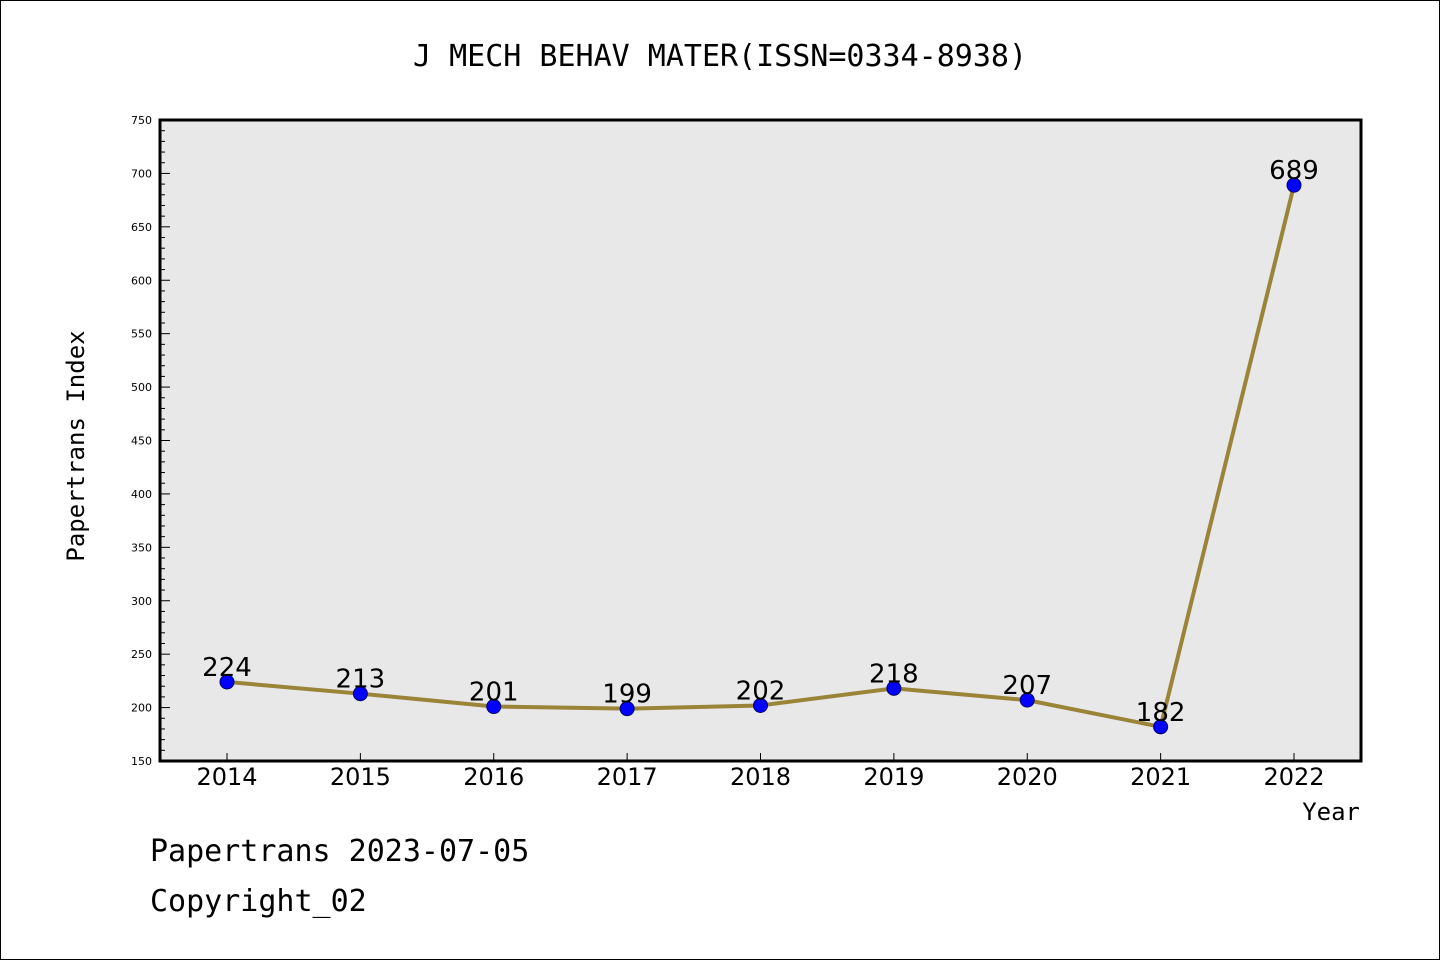  What do you see at coordinates (1027, 700) in the screenshot?
I see `data-point-2020` at bounding box center [1027, 700].